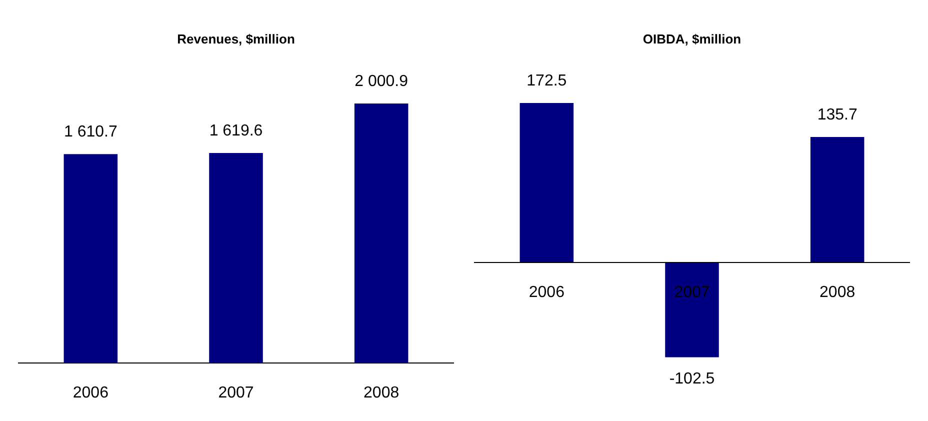  Describe the element at coordinates (236, 131) in the screenshot. I see `data-label: 1 619.6` at that location.